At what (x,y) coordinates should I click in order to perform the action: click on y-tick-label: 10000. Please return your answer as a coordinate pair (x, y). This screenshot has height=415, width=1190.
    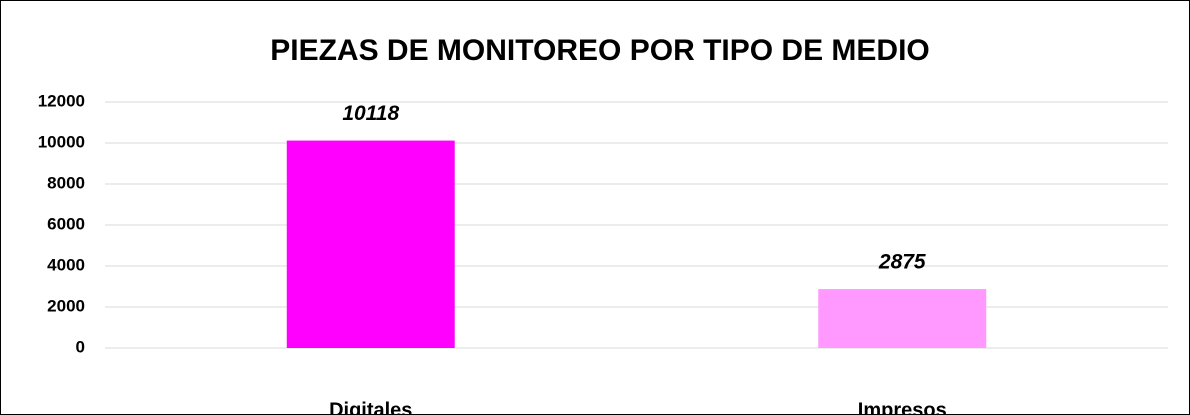
    Looking at the image, I should click on (61, 141).